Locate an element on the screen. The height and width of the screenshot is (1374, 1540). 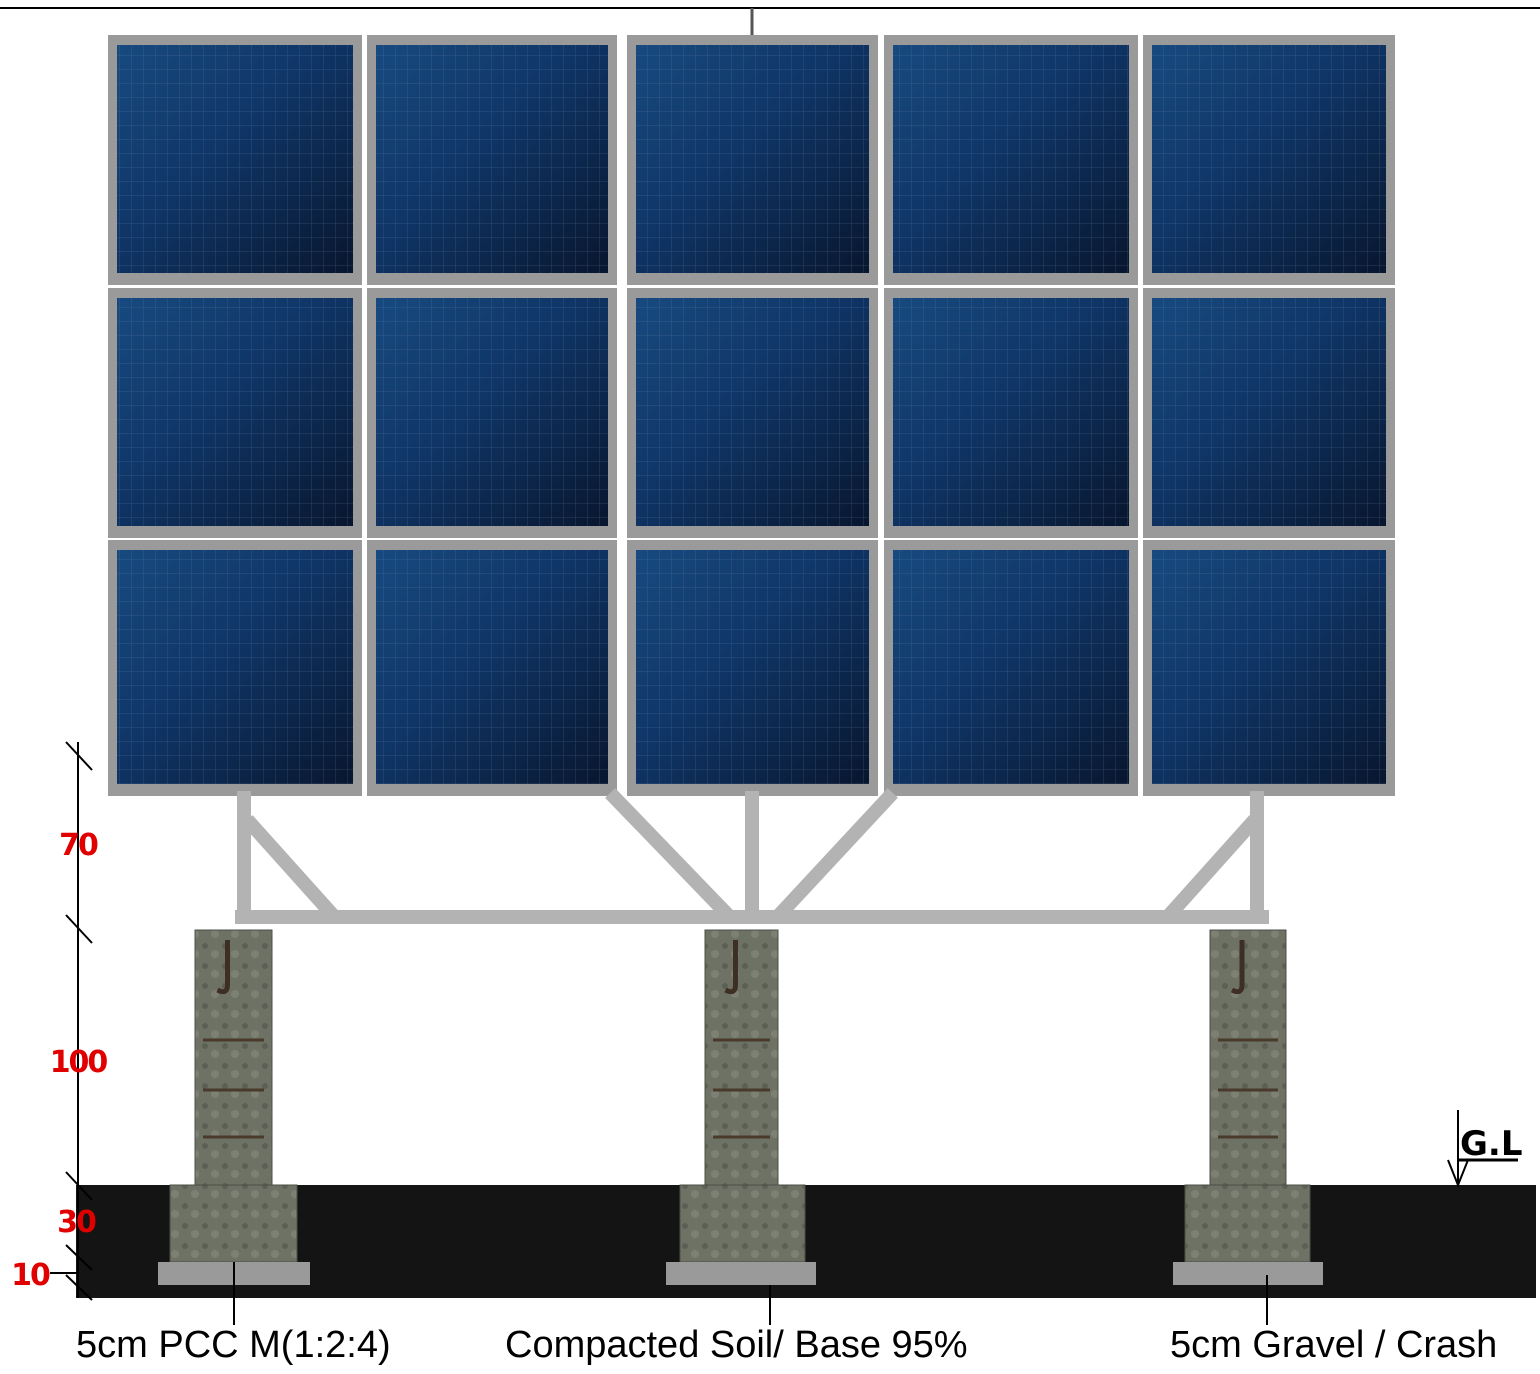
dimension-label: 70 is located at coordinates (78, 845).